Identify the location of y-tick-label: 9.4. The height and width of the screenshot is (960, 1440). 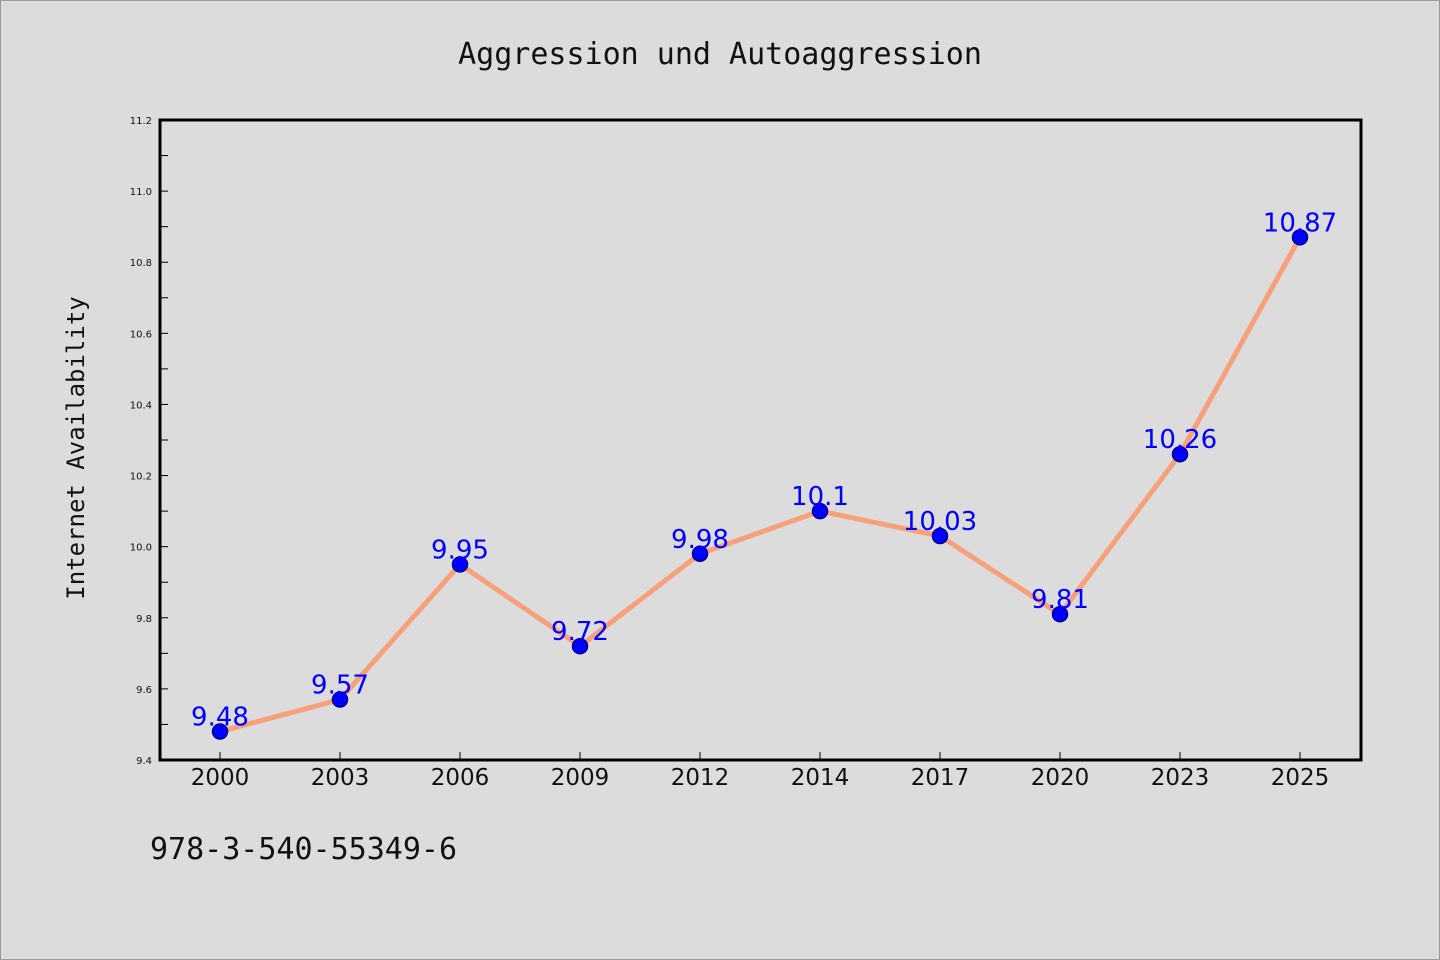
(144, 761).